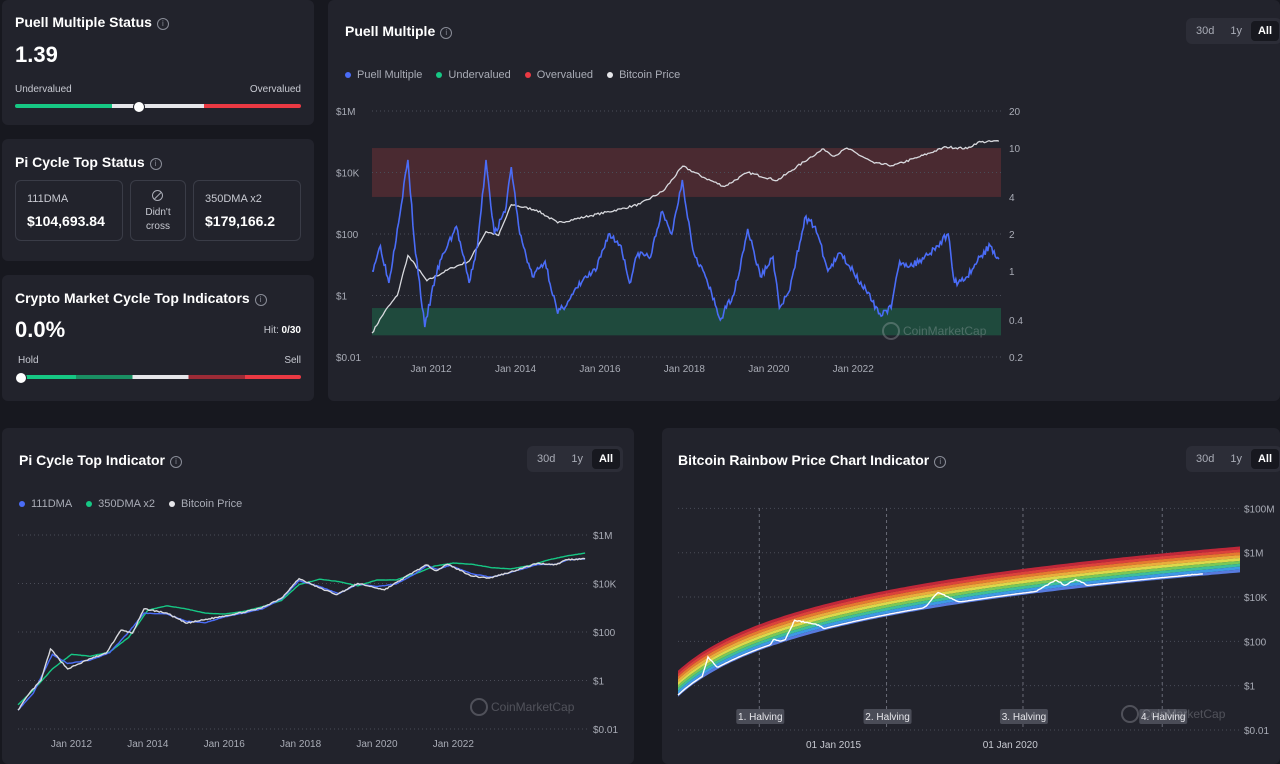  I want to click on legend-puell-label: Puell Multiple, so click(390, 75).